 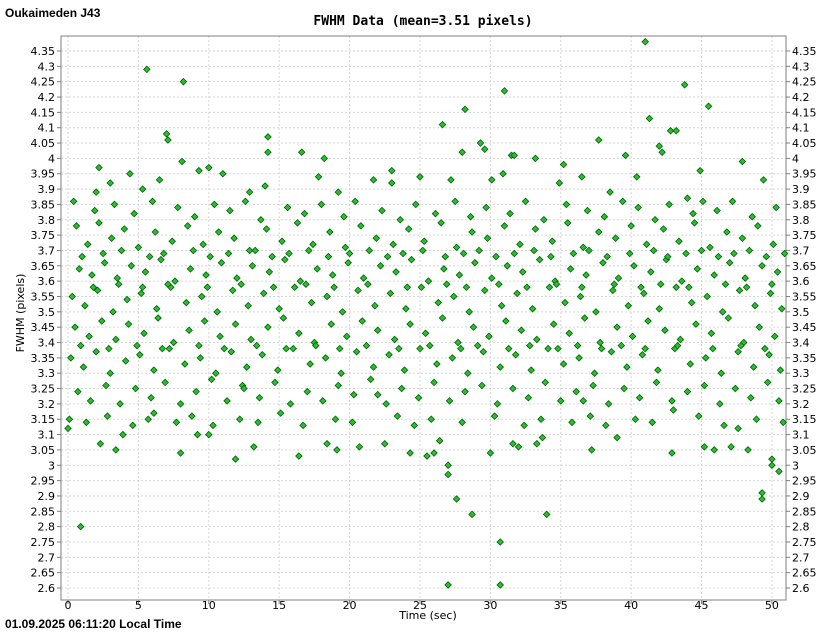 What do you see at coordinates (43, 204) in the screenshot?
I see `y-tick-label-left: 3.85` at bounding box center [43, 204].